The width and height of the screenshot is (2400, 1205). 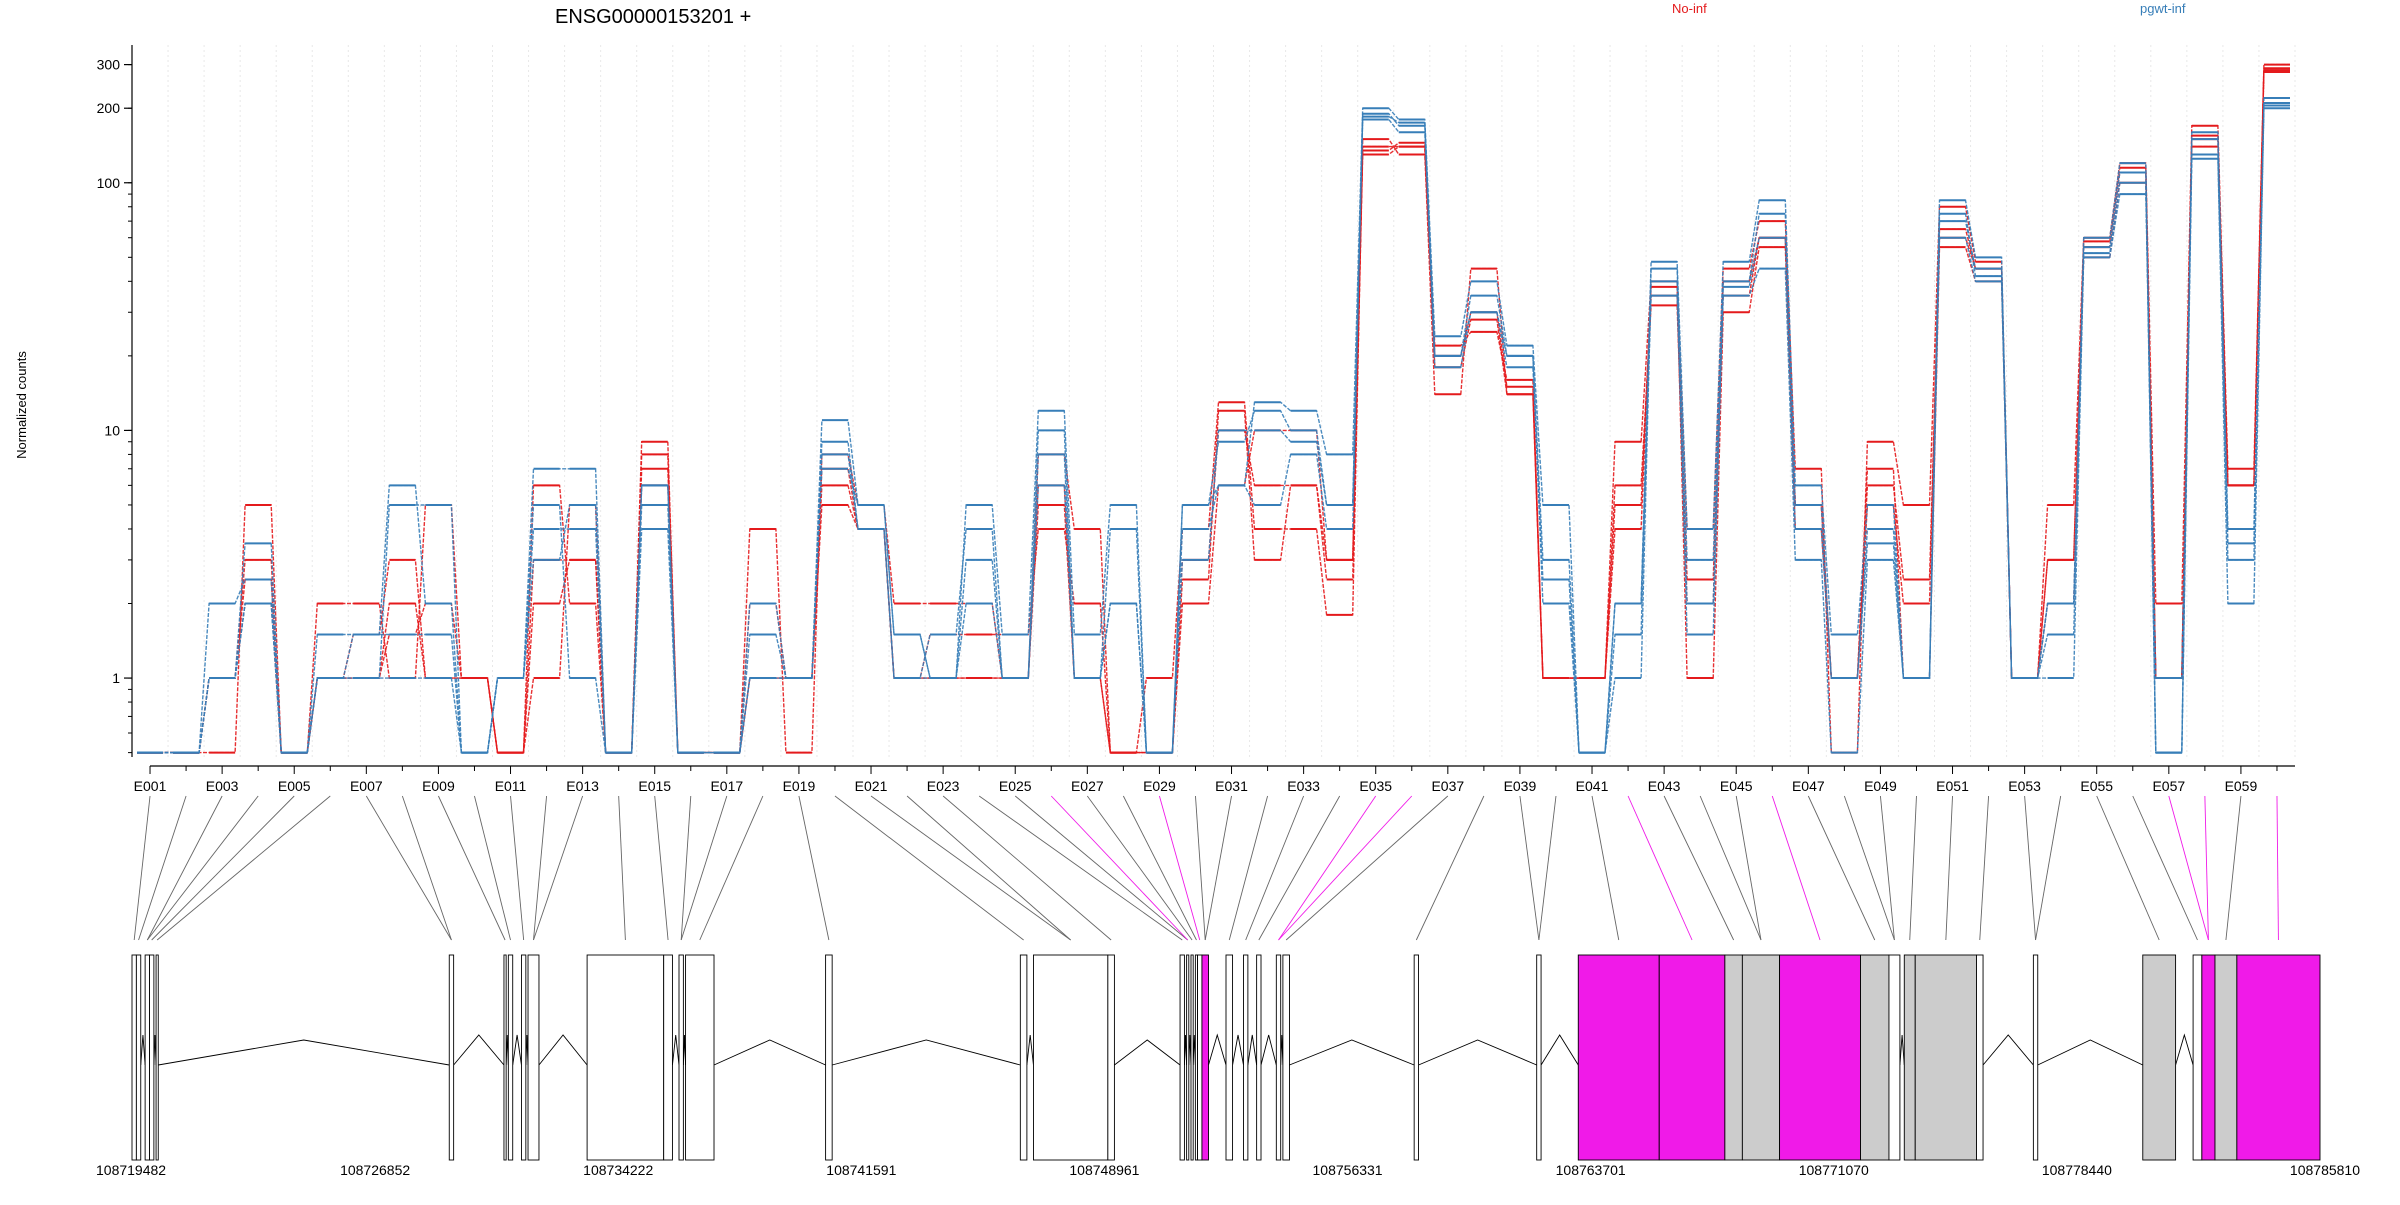 I want to click on genomic-coordinate-label: 108763701, so click(x=1591, y=1170).